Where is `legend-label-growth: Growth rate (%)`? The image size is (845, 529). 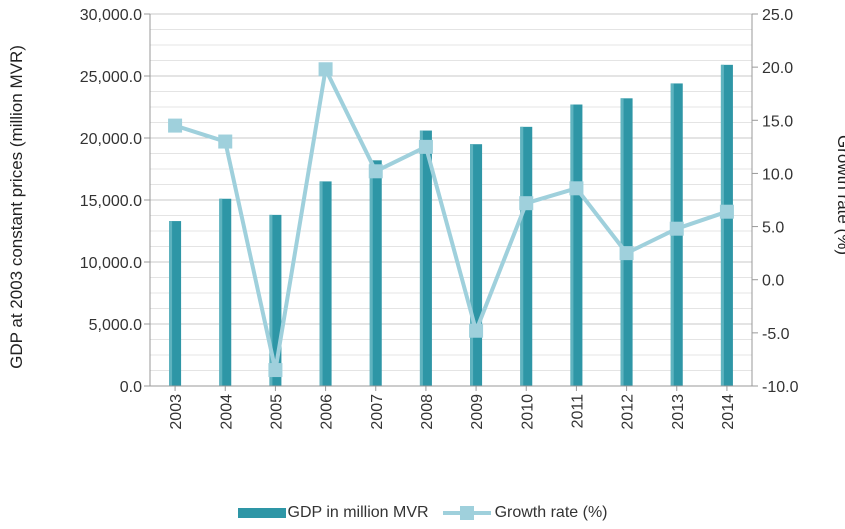
legend-label-growth: Growth rate (%) is located at coordinates (551, 512).